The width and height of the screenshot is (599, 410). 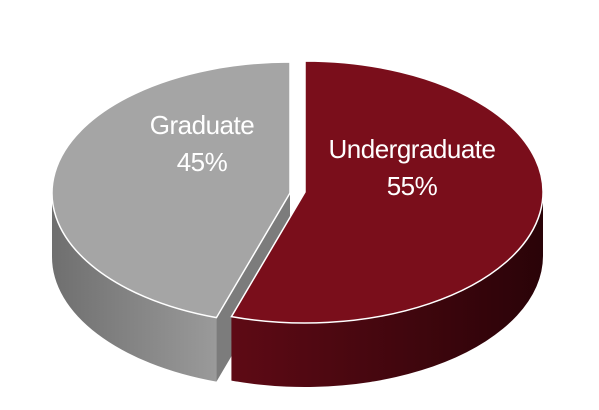 I want to click on slice-label-graduate: Graduate, so click(x=202, y=125).